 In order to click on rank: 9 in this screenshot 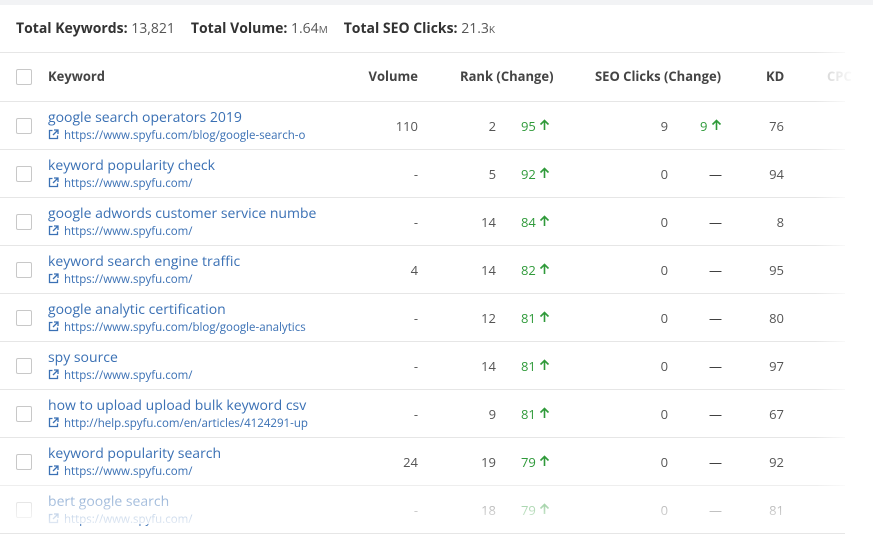, I will do `click(492, 414)`.